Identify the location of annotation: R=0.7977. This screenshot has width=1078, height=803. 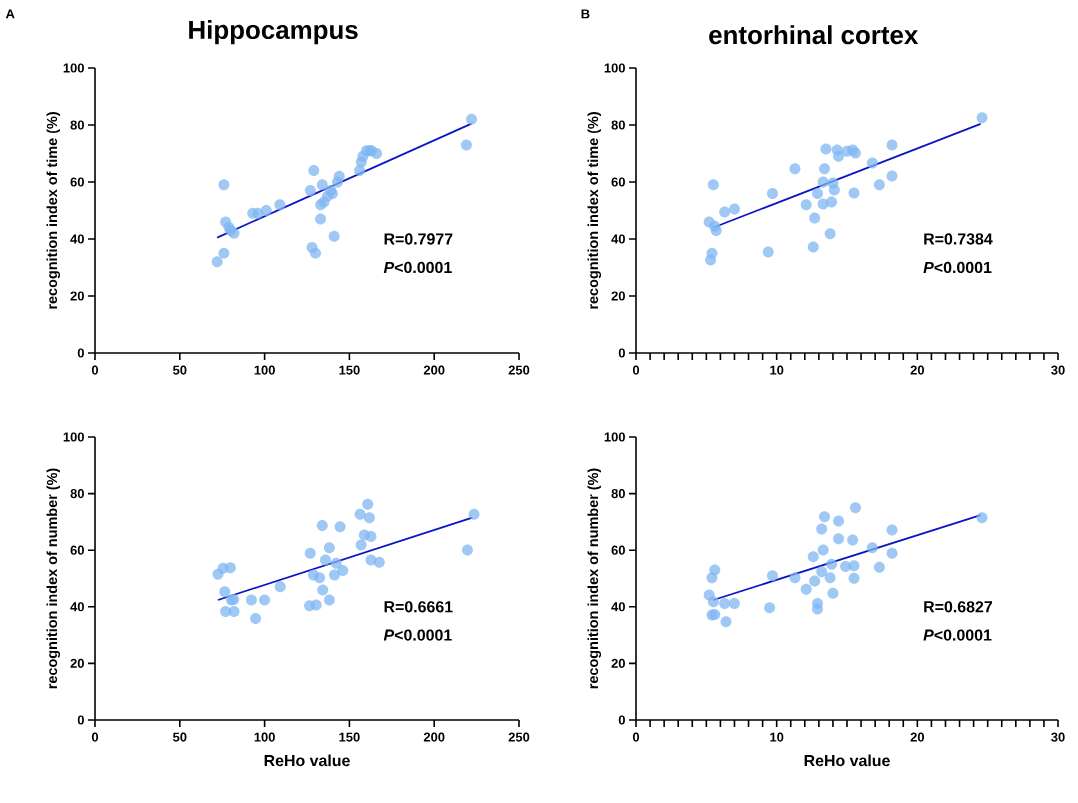
(418, 239).